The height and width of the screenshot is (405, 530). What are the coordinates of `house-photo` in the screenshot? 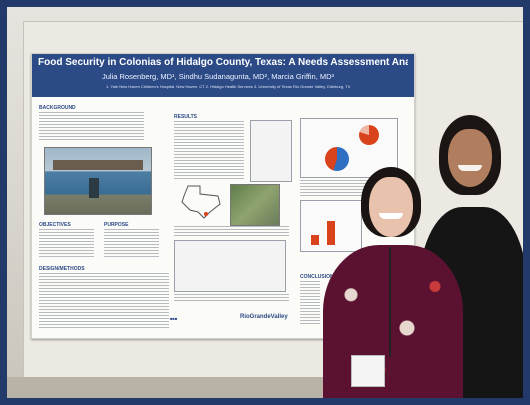 It's located at (98, 181).